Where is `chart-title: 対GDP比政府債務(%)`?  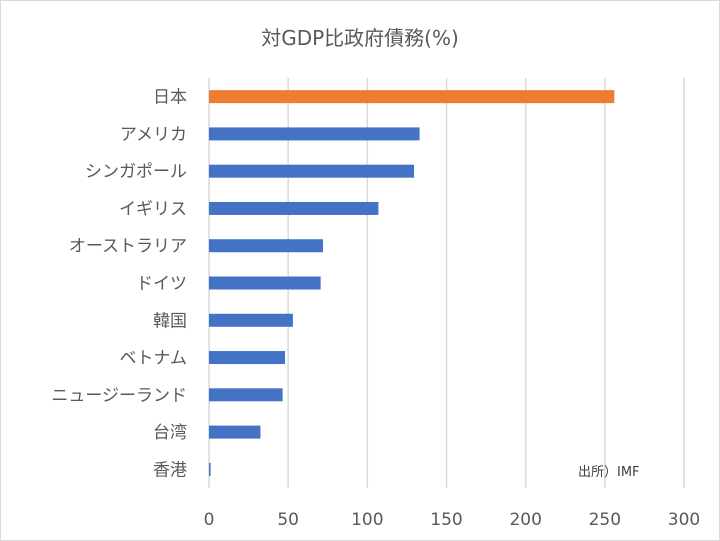 chart-title: 対GDP比政府債務(%) is located at coordinates (360, 38).